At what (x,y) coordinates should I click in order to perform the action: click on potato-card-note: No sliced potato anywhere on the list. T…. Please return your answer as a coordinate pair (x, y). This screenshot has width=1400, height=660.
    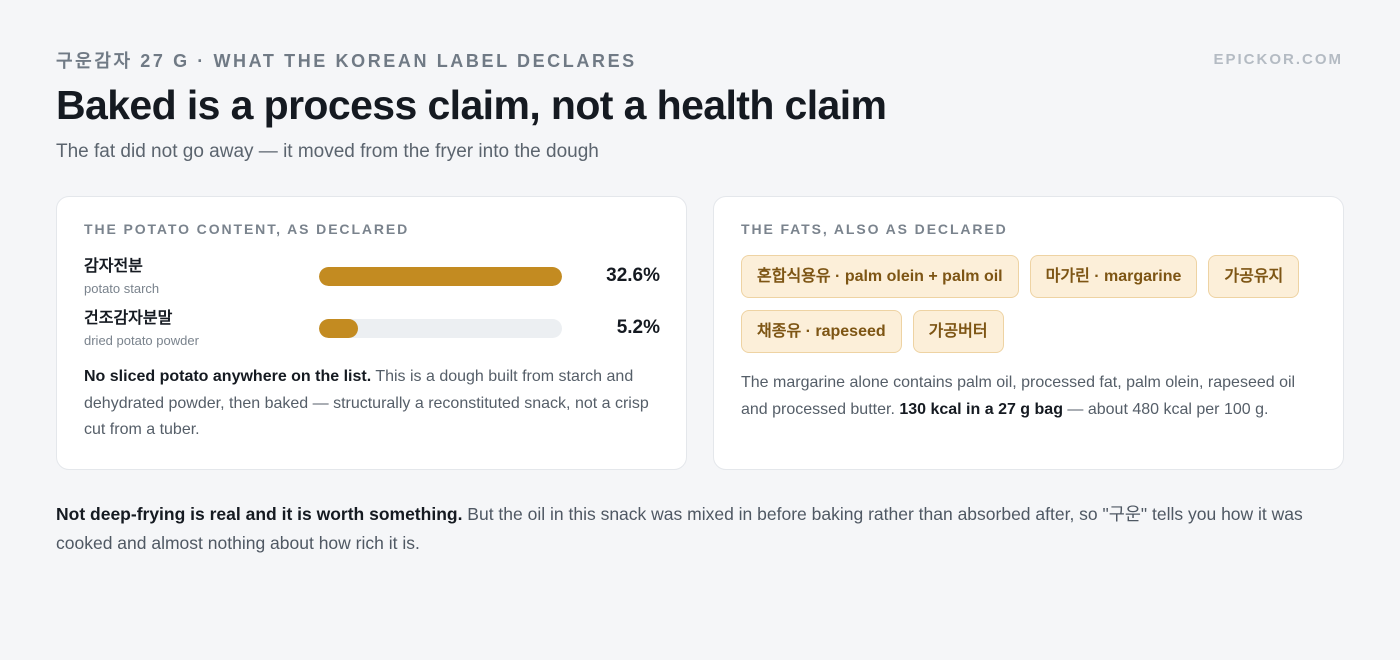
    Looking at the image, I should click on (373, 404).